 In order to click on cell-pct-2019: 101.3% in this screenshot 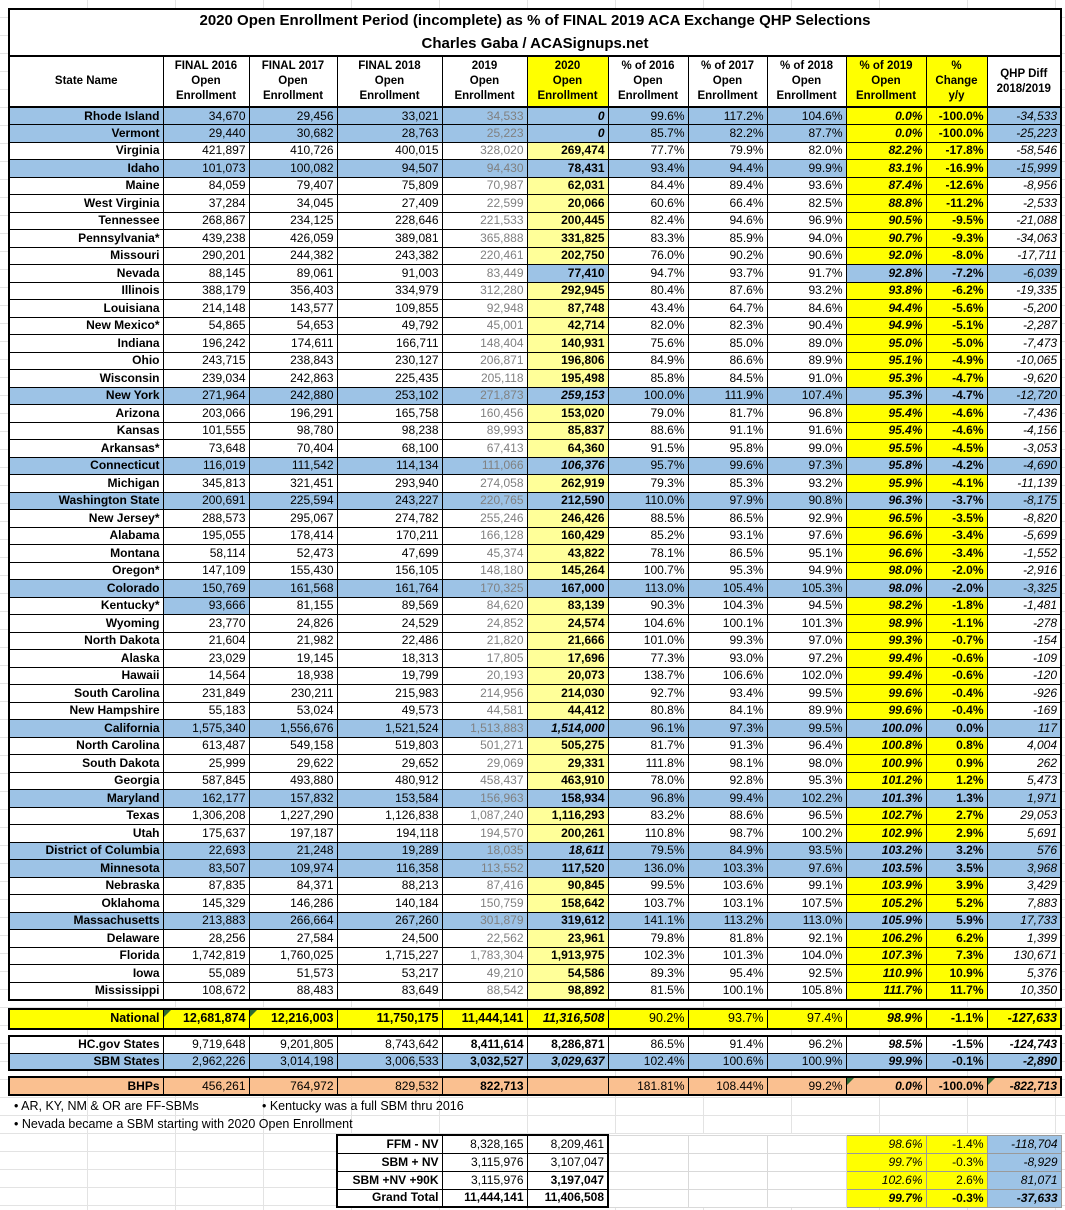, I will do `click(886, 798)`.